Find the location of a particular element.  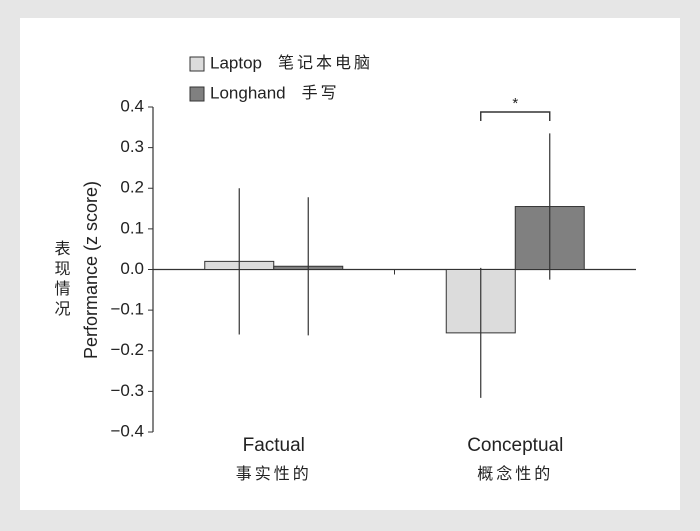

y-tick-label: 0.2 is located at coordinates (132, 187).